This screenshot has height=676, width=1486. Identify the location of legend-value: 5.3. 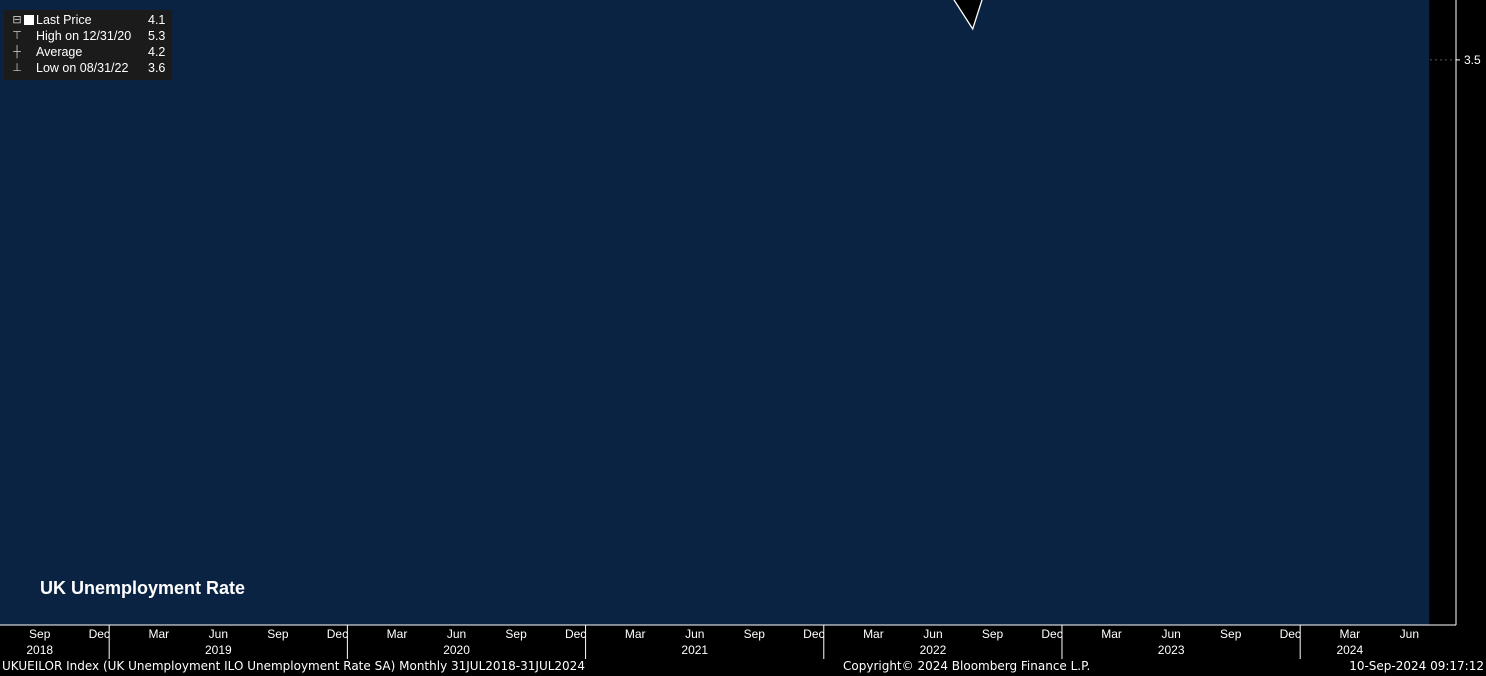
(157, 36).